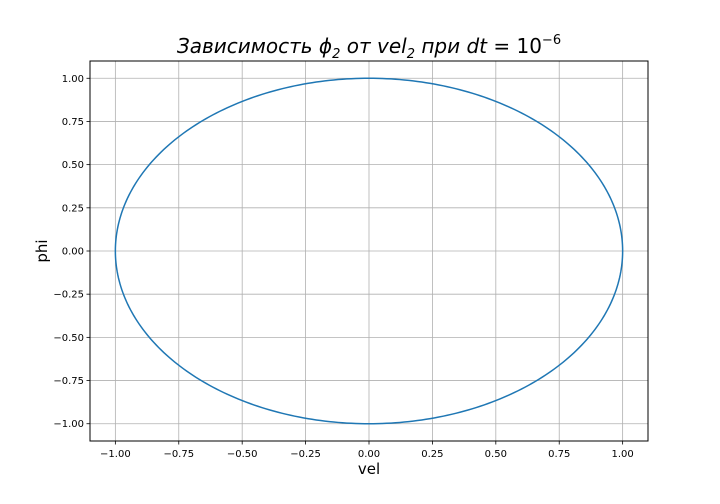 The width and height of the screenshot is (720, 504). I want to click on x-tick-label: 0.75, so click(559, 454).